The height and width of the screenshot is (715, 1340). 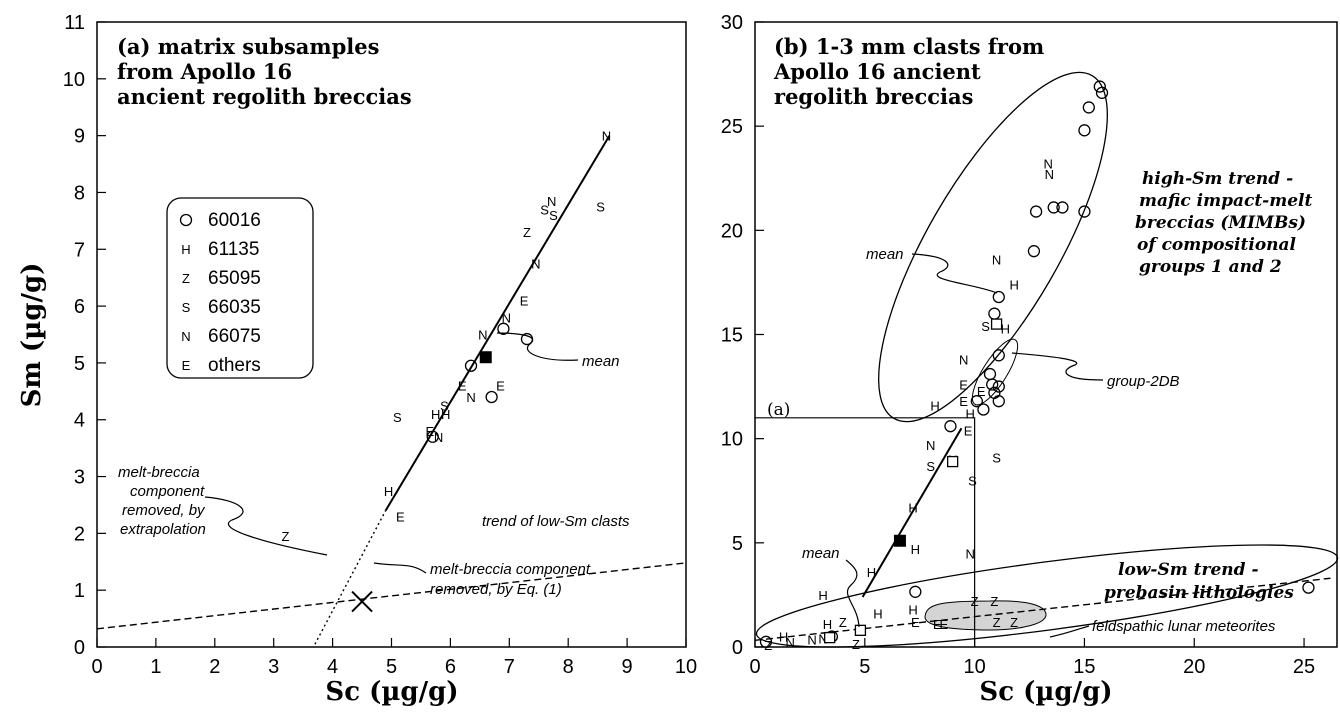 I want to click on panel-a-x-axis-title: Sc (µg/g), so click(x=391, y=692).